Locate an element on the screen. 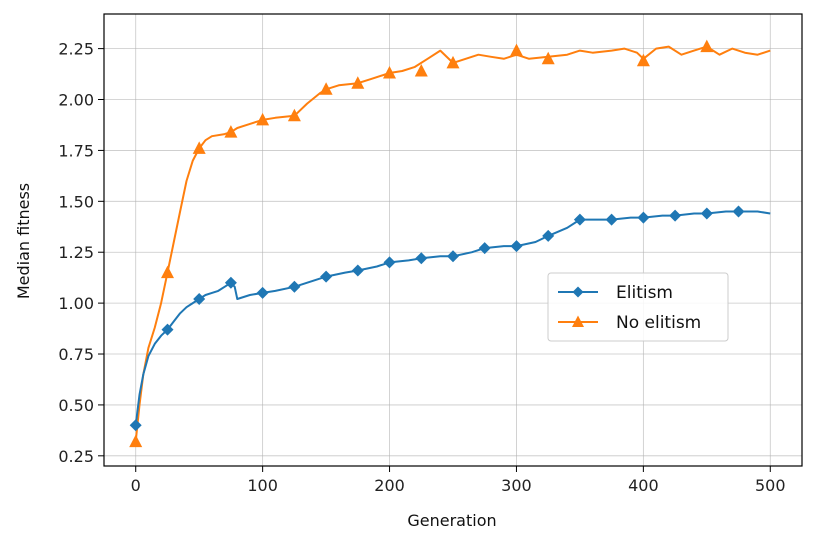 Image resolution: width=816 pixels, height=545 pixels. y-tick-label: 2.00 is located at coordinates (76, 100).